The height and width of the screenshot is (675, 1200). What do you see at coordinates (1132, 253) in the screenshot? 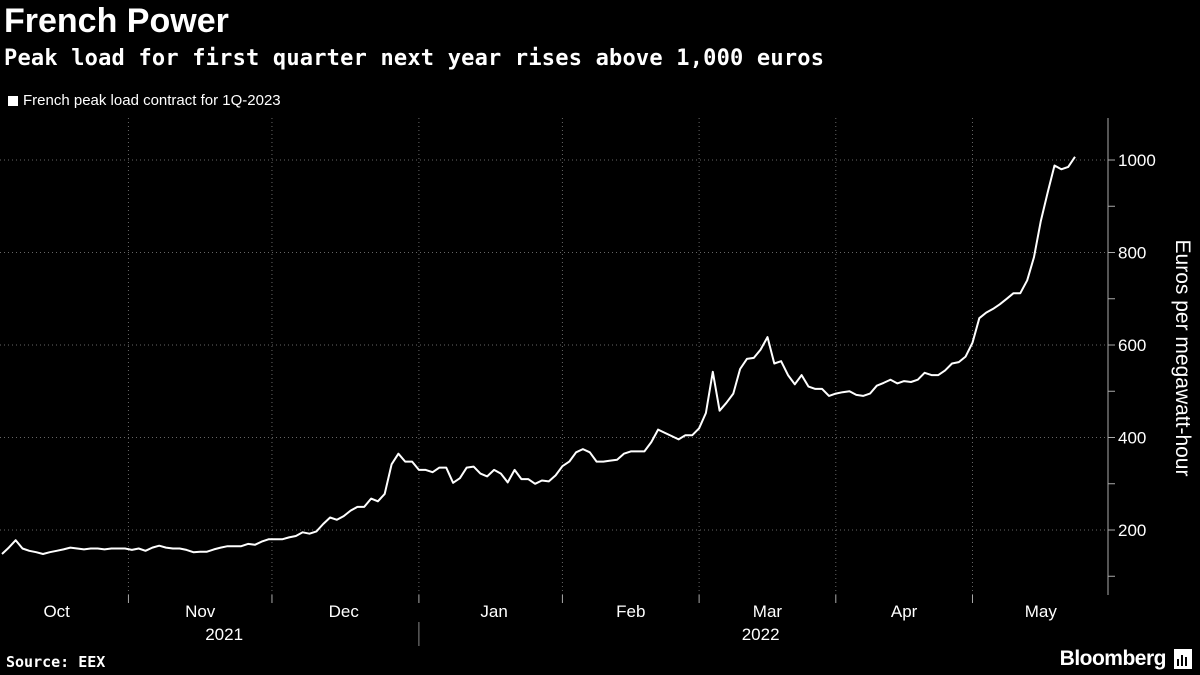
I see `y-tick-label: 800` at bounding box center [1132, 253].